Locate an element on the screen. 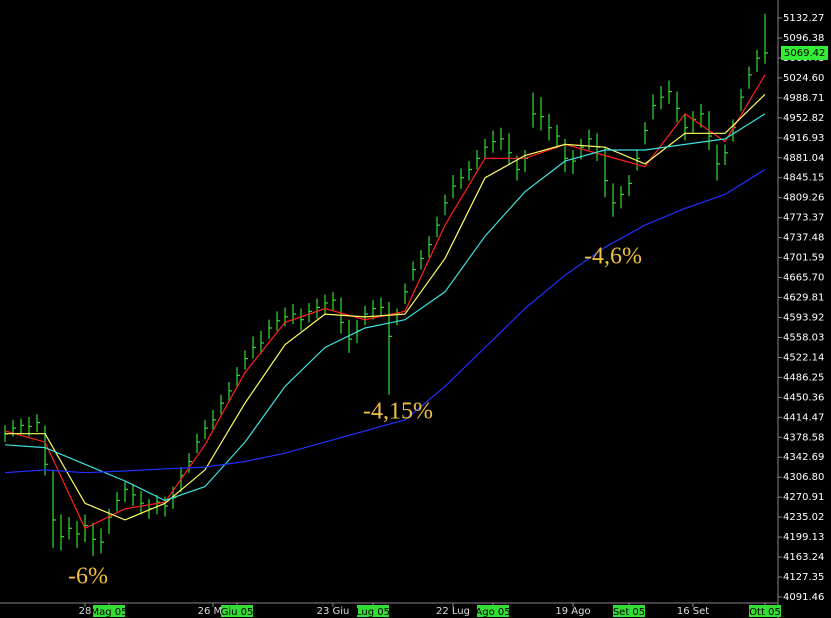 The width and height of the screenshot is (831, 618). x-tick-label: Giu 05 is located at coordinates (237, 612).